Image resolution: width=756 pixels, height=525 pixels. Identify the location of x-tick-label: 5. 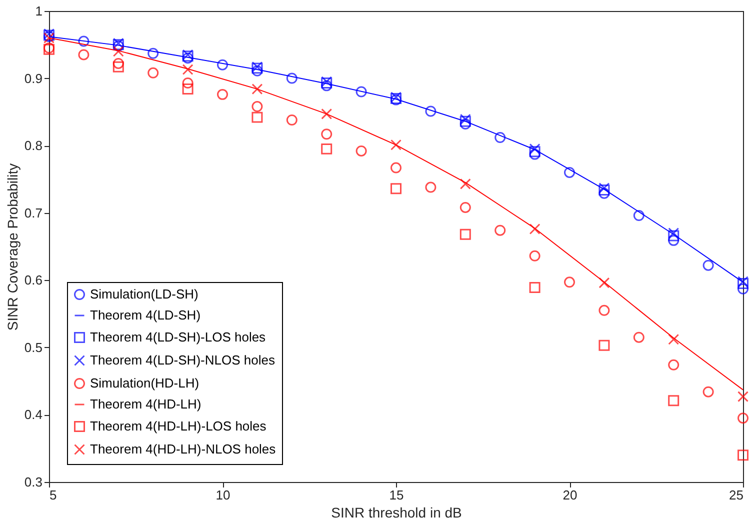
(53, 495).